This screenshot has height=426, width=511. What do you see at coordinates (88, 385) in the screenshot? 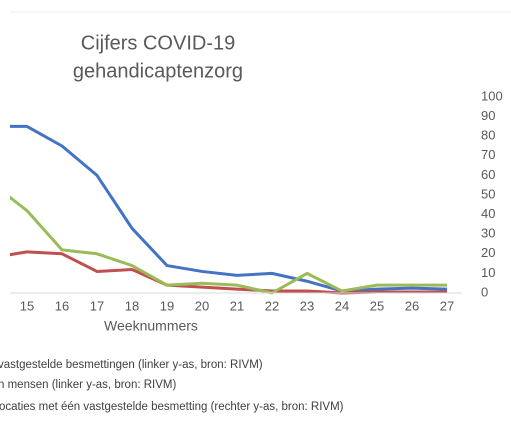
I see `legend-label: n mensen (linker y-as, bron: RIVM)` at bounding box center [88, 385].